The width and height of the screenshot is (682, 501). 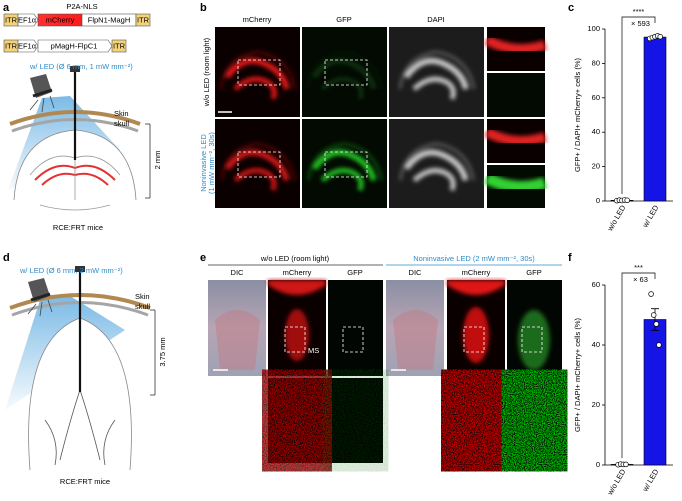 What do you see at coordinates (80, 368) in the screenshot?
I see `schematic-d` at bounding box center [80, 368].